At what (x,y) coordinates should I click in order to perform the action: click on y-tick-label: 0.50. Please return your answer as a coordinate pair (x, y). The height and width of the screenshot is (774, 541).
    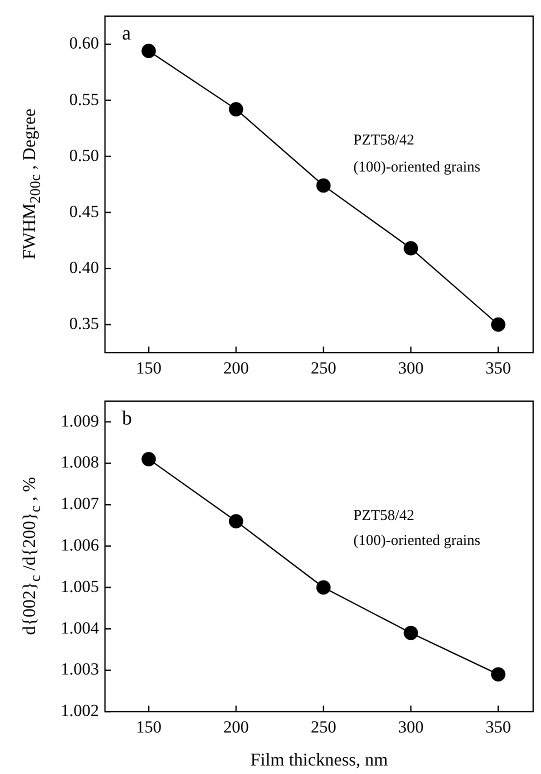
    Looking at the image, I should click on (84, 155).